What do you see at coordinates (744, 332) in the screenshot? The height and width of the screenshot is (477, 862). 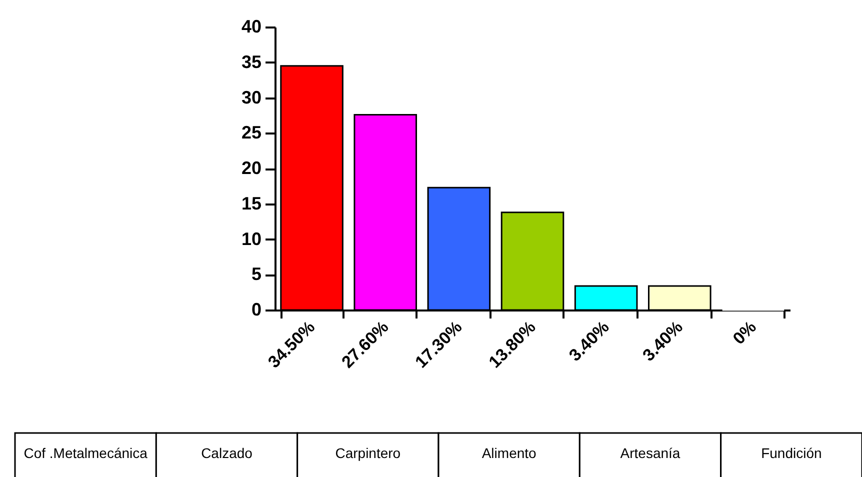 I see `x-tick-label: 0%` at bounding box center [744, 332].